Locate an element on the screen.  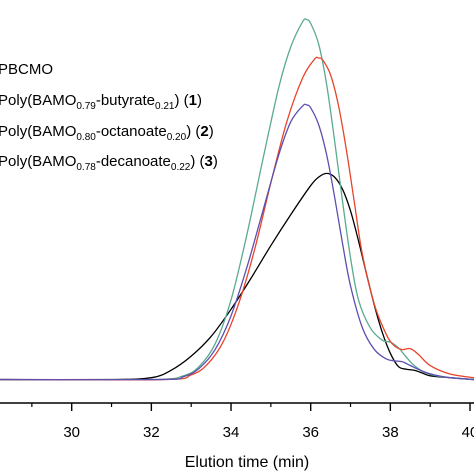
legend-entry: Poly(BAMO0.78-decanoate0.22) (3) is located at coordinates (109, 163).